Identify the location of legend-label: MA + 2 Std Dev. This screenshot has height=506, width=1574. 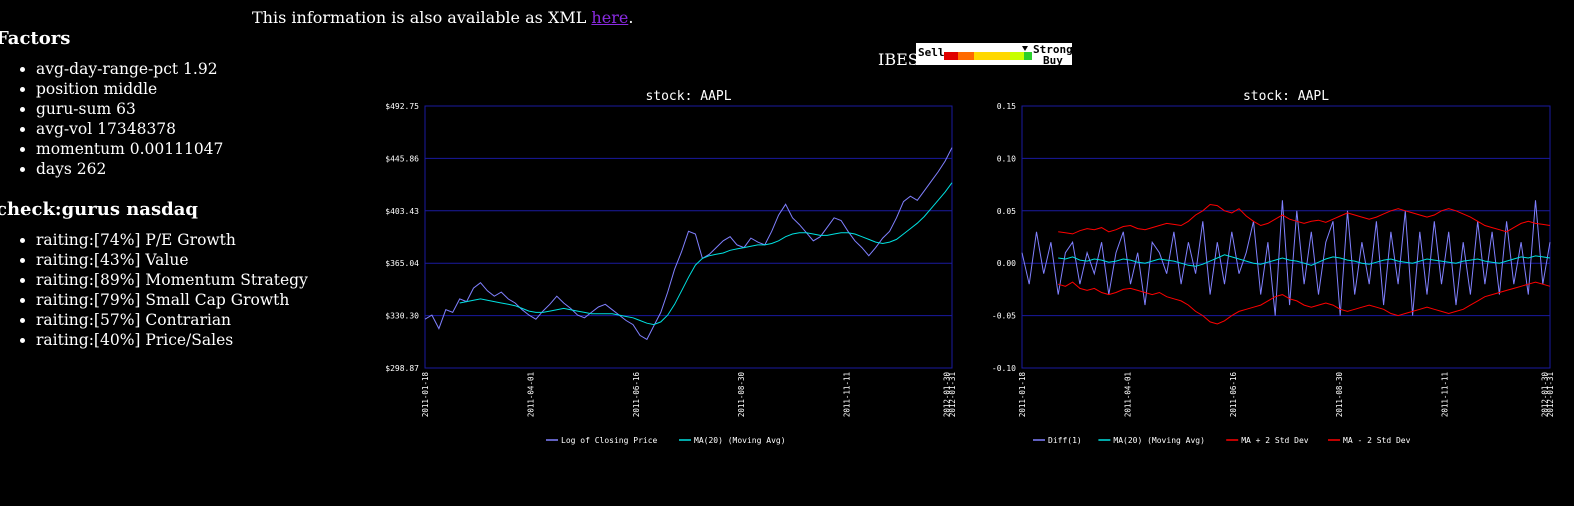
(1275, 440).